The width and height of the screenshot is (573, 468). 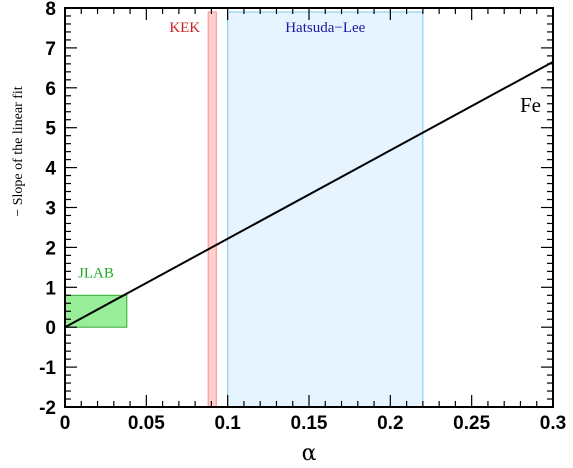 I want to click on y-tick-label: 6, so click(x=50, y=89).